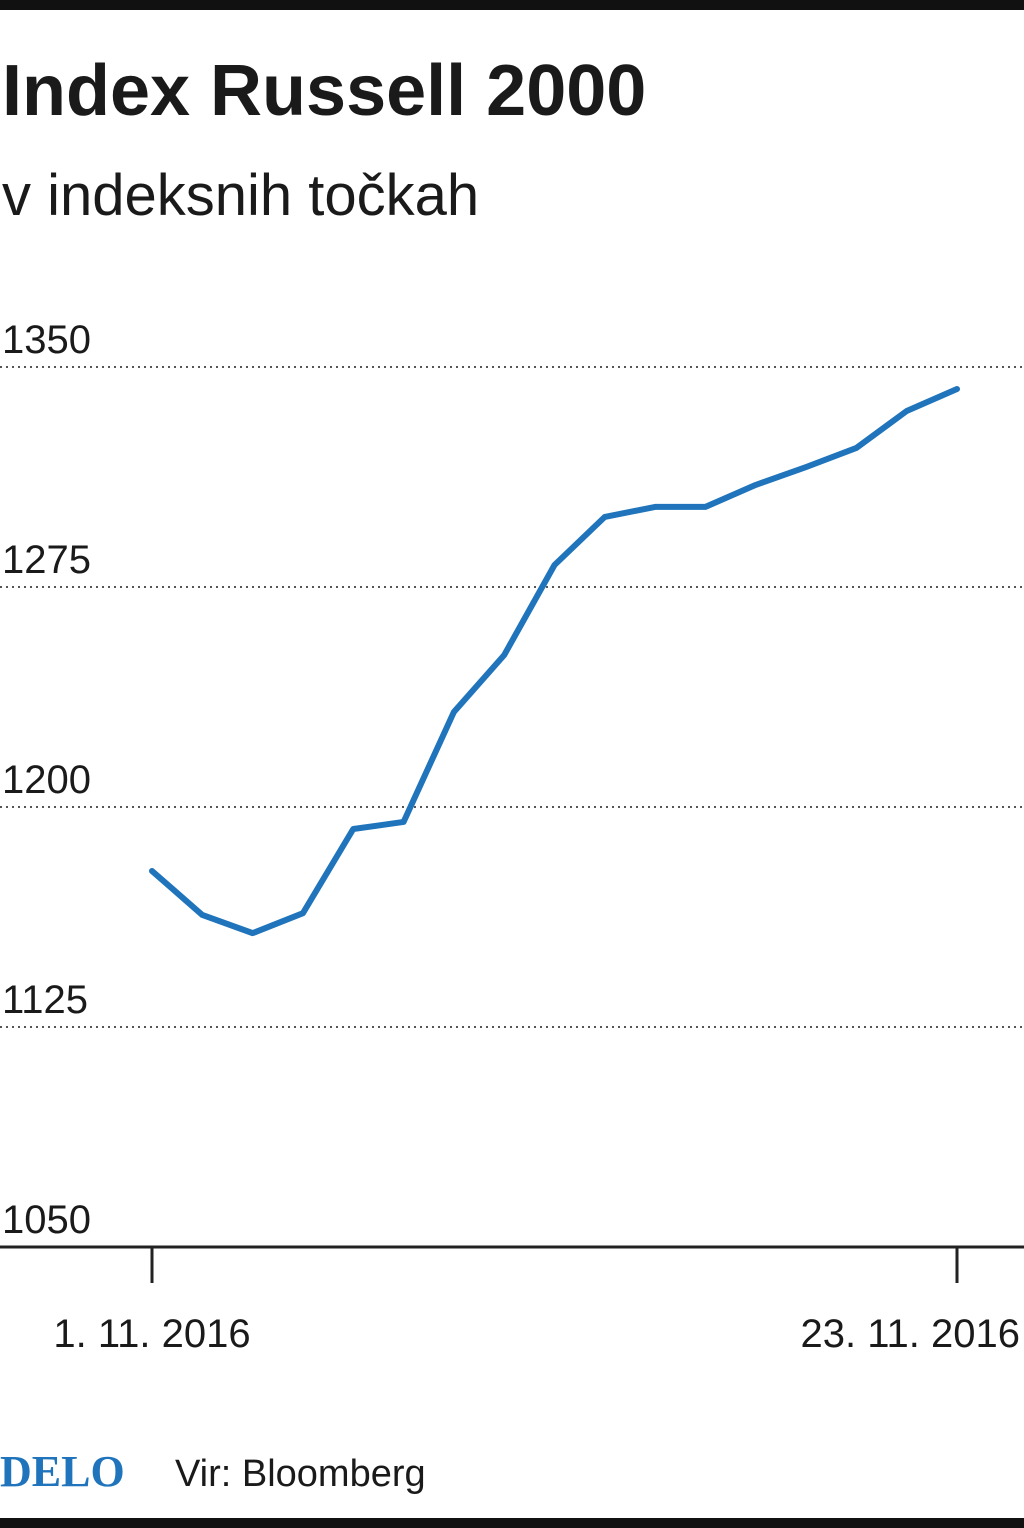 The image size is (1024, 1528). Describe the element at coordinates (62, 1471) in the screenshot. I see `logo: DELO` at that location.